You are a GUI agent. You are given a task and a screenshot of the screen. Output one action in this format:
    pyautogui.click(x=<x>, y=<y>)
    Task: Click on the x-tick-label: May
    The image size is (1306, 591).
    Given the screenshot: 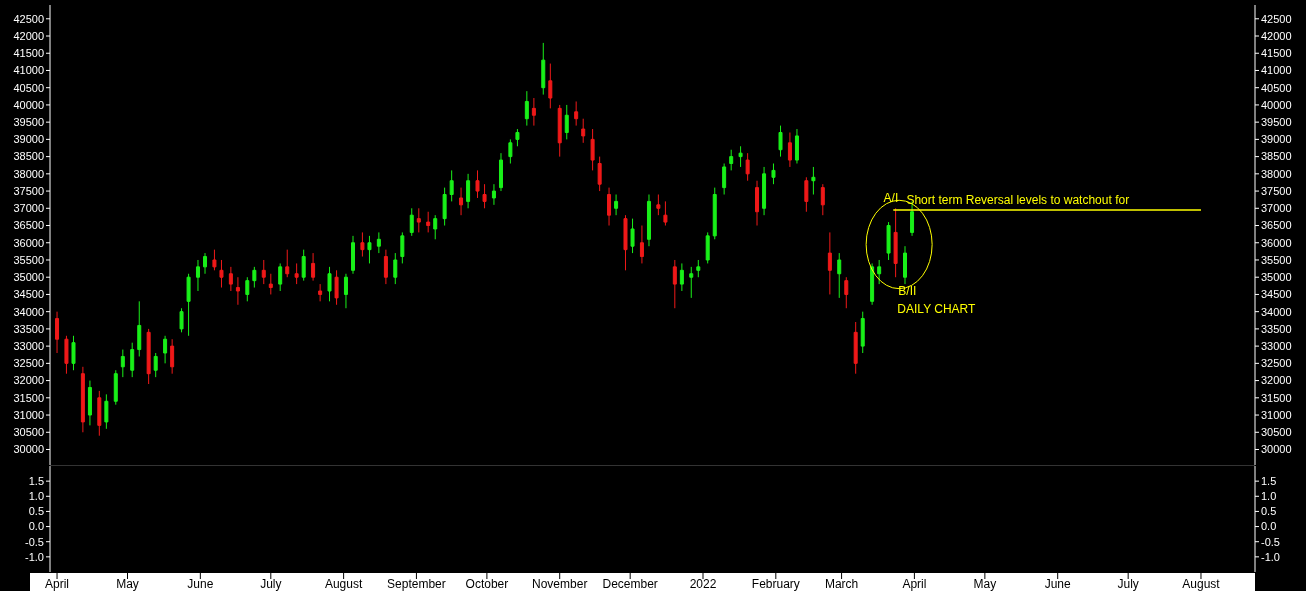 What is the action you would take?
    pyautogui.click(x=127, y=584)
    